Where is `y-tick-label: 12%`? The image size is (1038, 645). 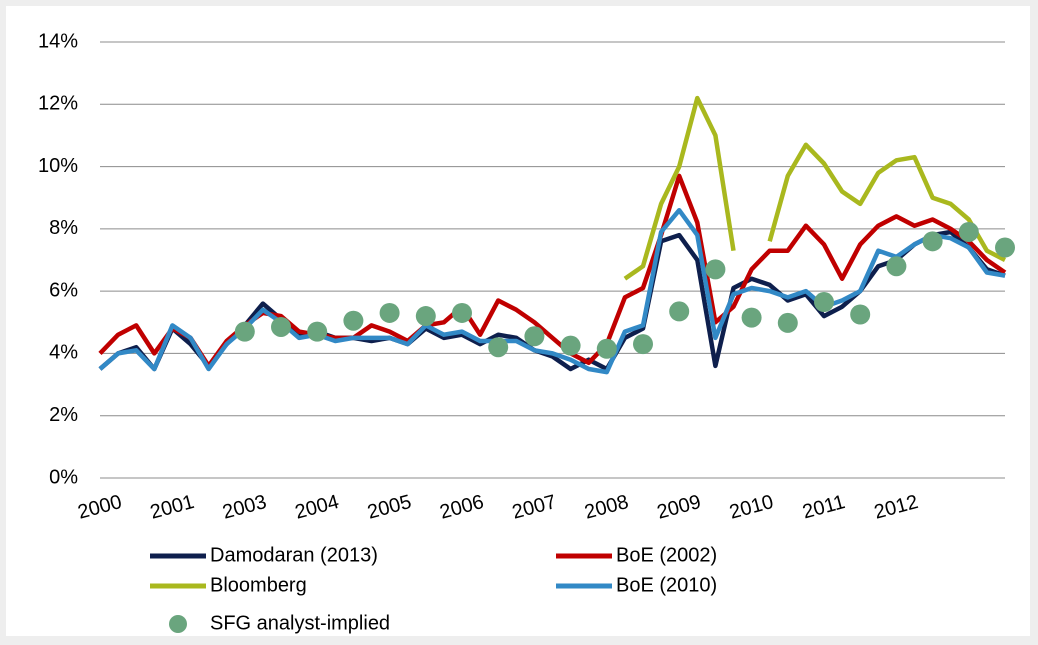 y-tick-label: 12% is located at coordinates (58, 104).